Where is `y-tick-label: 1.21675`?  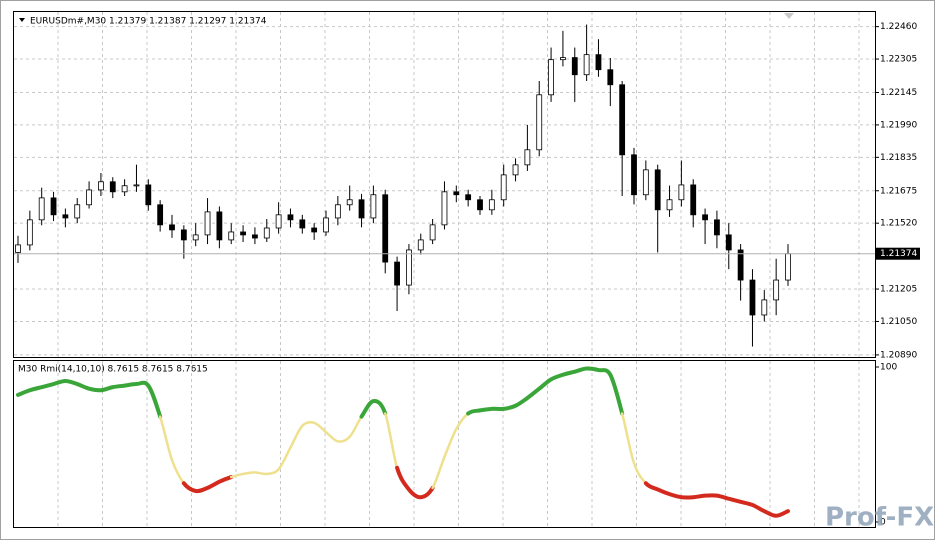 y-tick-label: 1.21675 is located at coordinates (898, 191).